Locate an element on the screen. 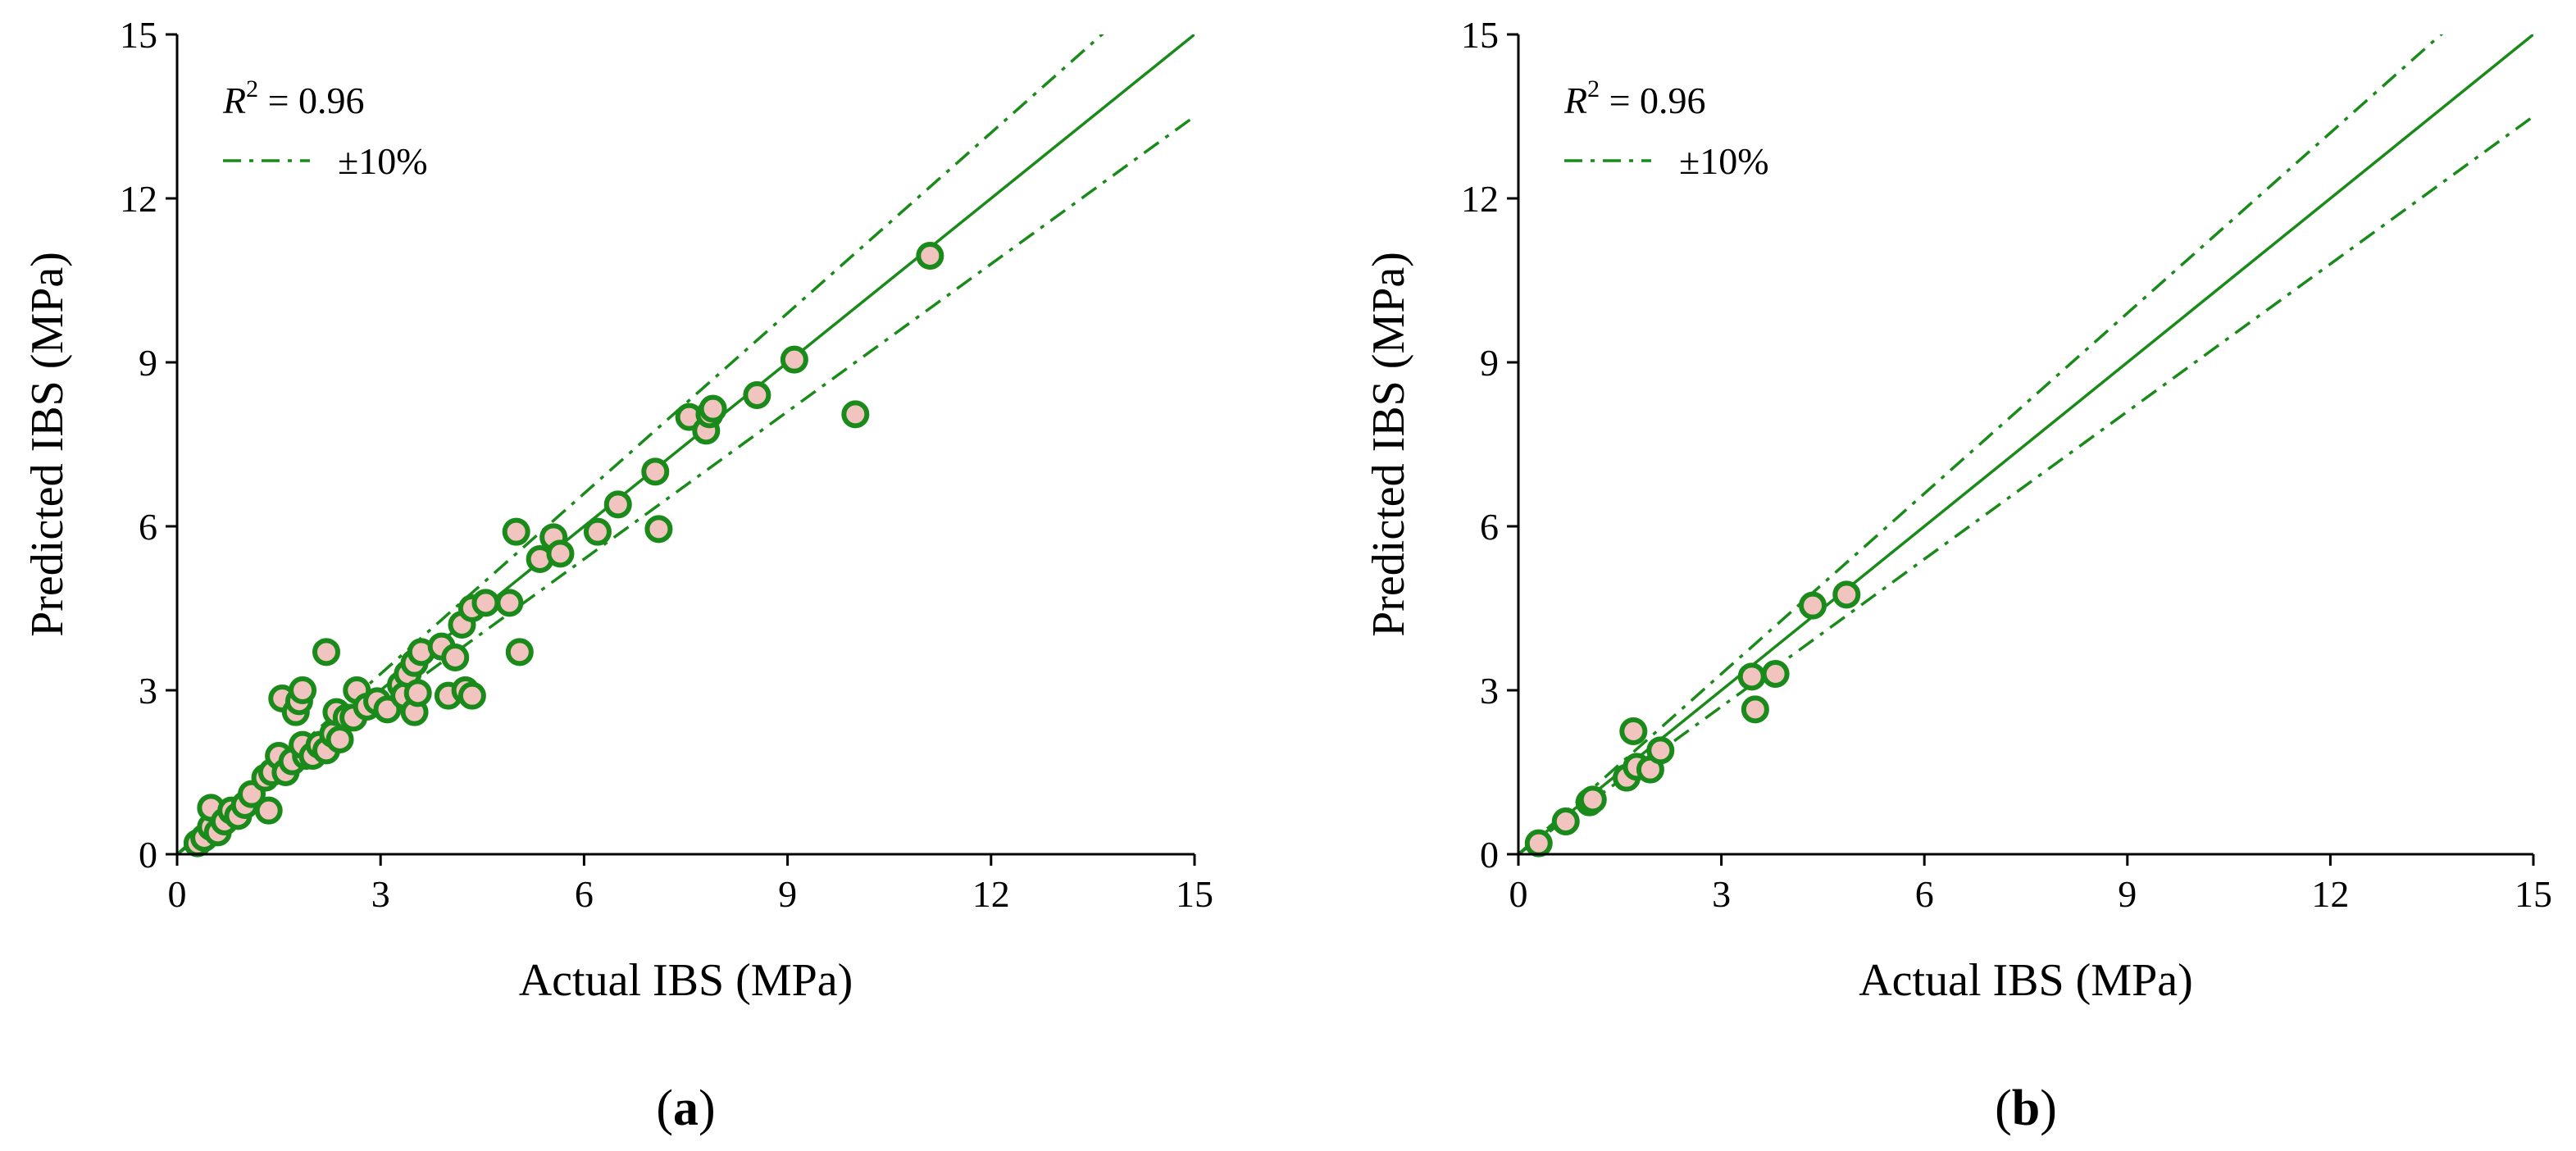  data-points is located at coordinates (1693, 719).